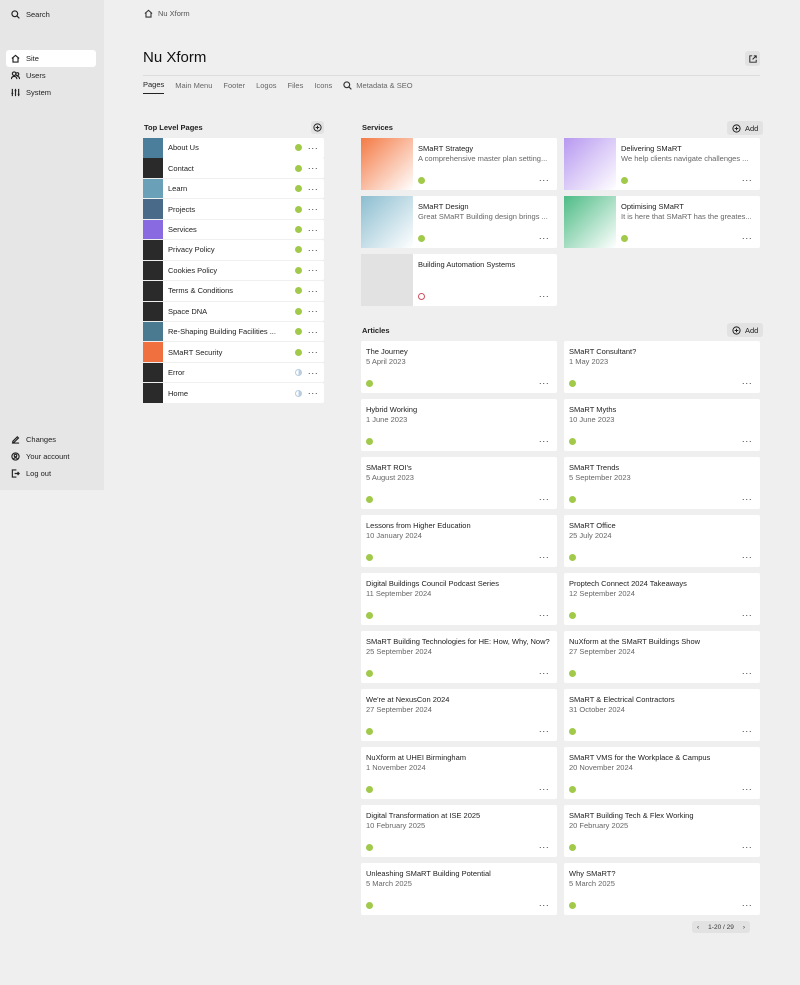 This screenshot has height=985, width=800. What do you see at coordinates (178, 393) in the screenshot?
I see `page-title: Home` at bounding box center [178, 393].